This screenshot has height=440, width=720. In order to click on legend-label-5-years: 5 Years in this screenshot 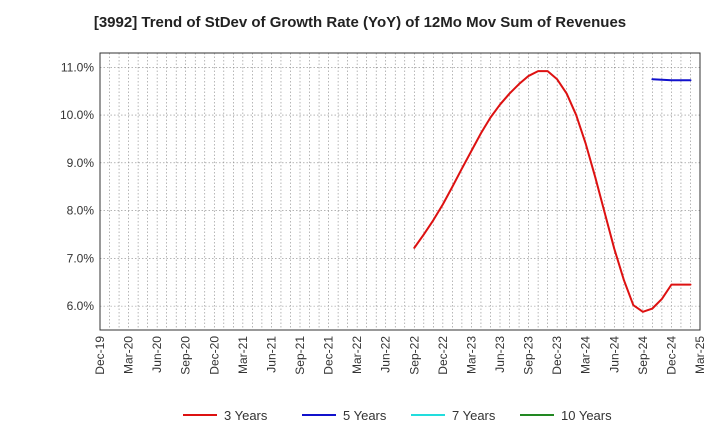, I will do `click(365, 415)`.